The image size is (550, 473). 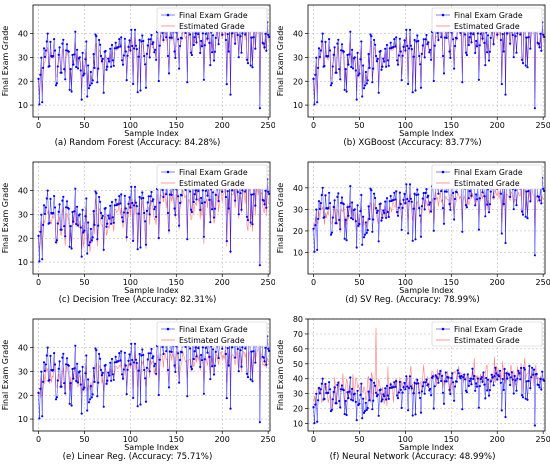 What do you see at coordinates (429, 395) in the screenshot?
I see `final-exam-grade-points` at bounding box center [429, 395].